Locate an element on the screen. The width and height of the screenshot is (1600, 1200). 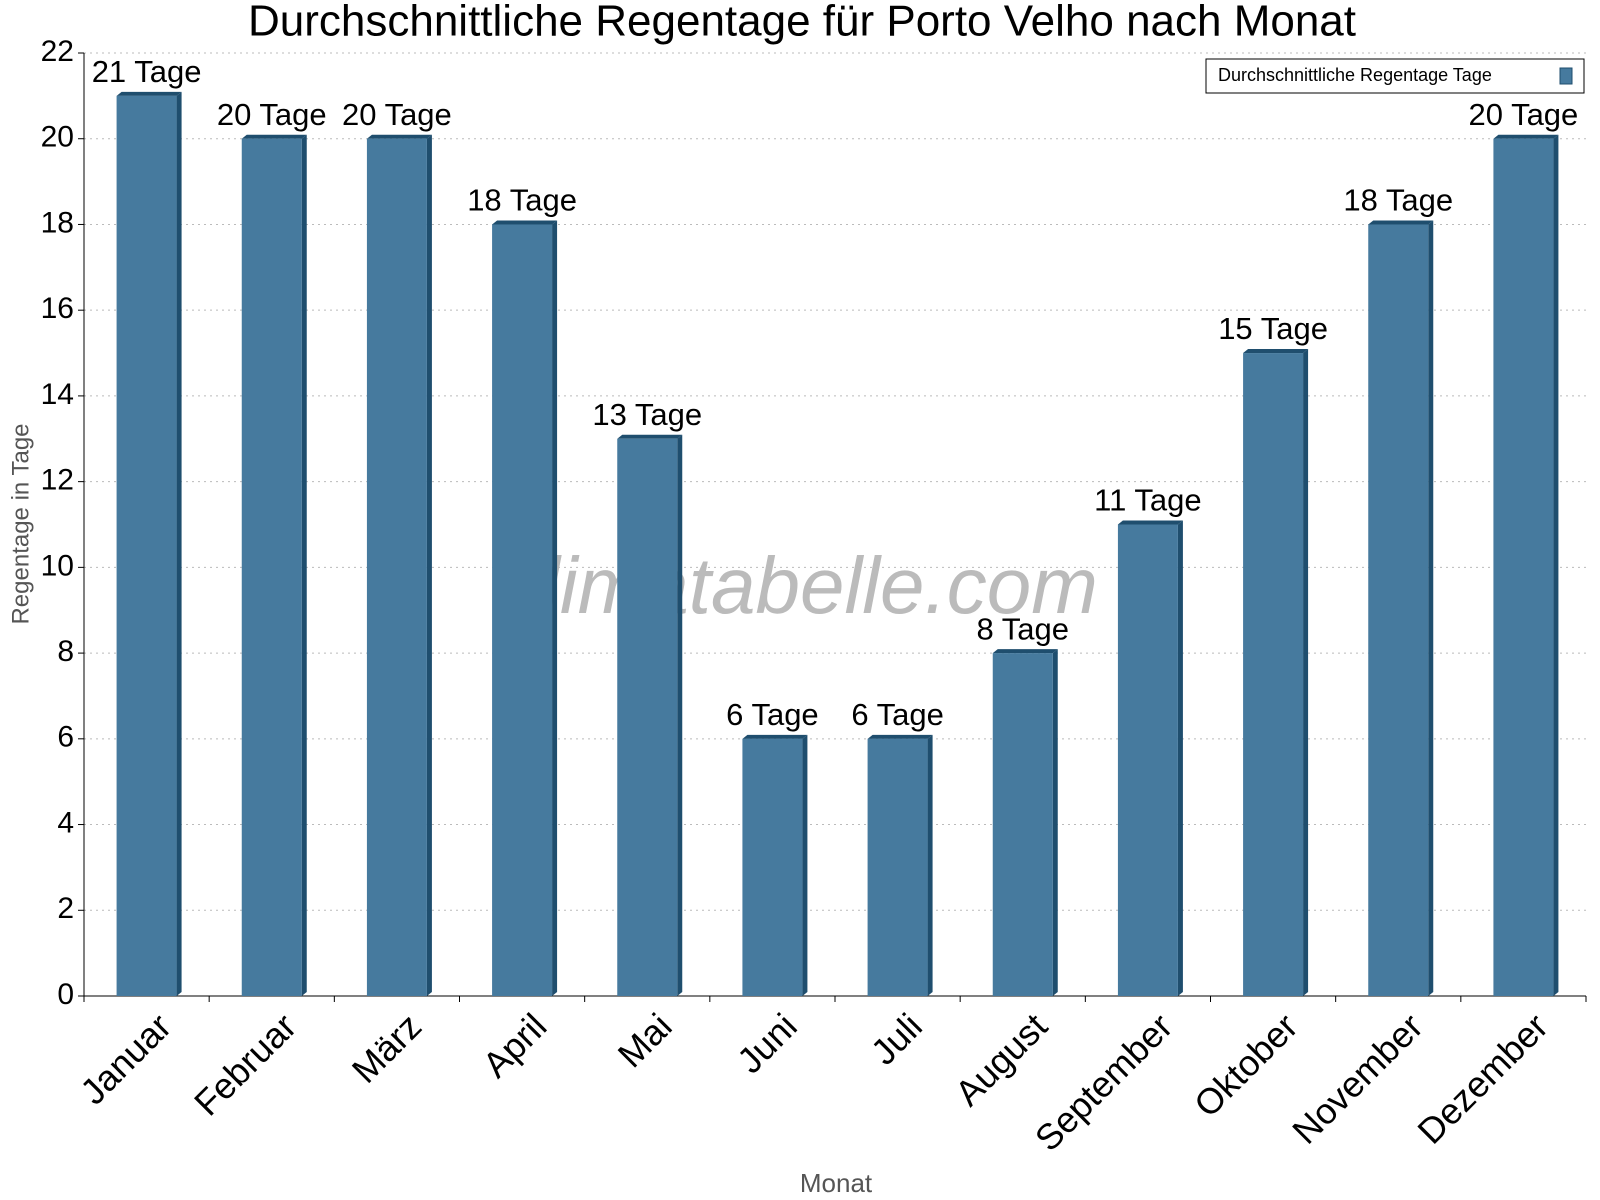
y-tick-label: 16 is located at coordinates (57, 308).